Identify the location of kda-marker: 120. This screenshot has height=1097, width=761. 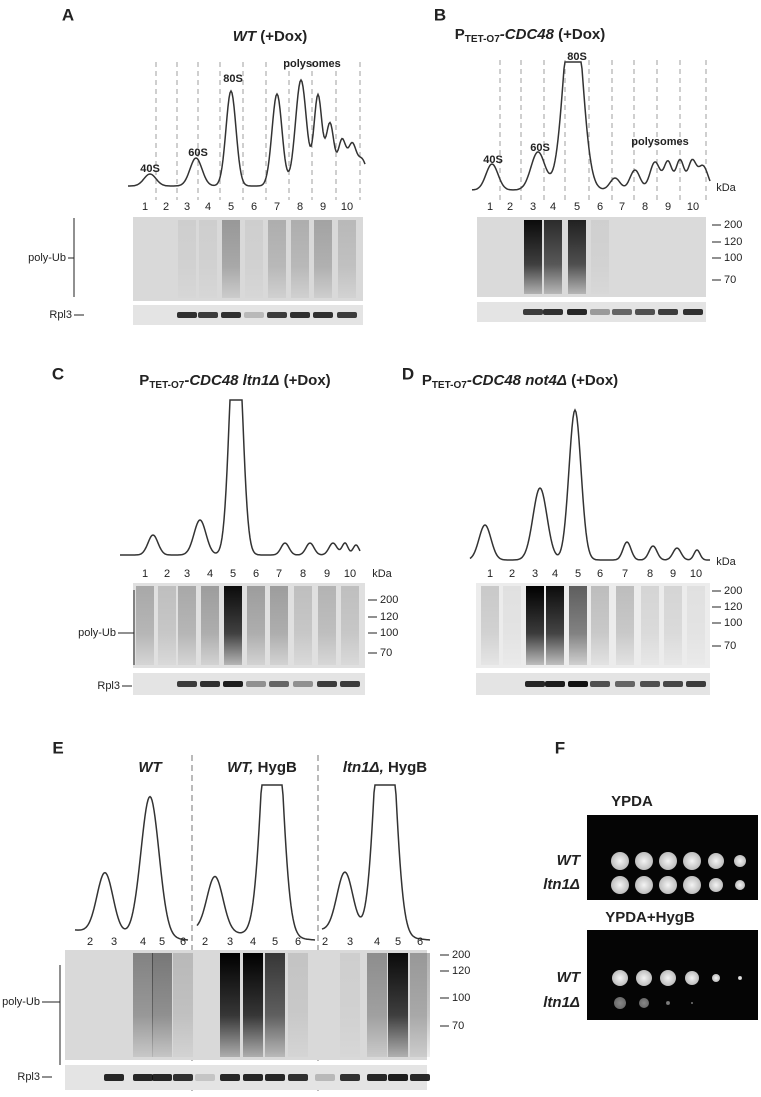
(733, 607).